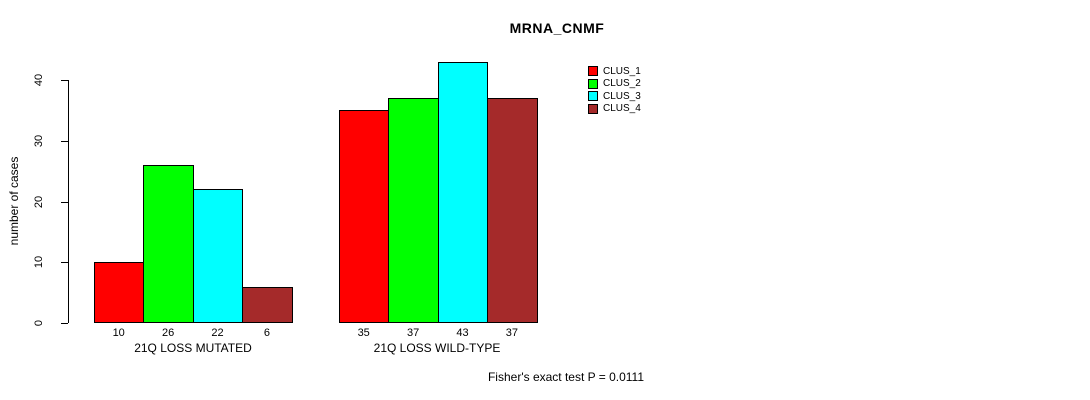  Describe the element at coordinates (622, 84) in the screenshot. I see `legend-label: CLUS_2` at that location.